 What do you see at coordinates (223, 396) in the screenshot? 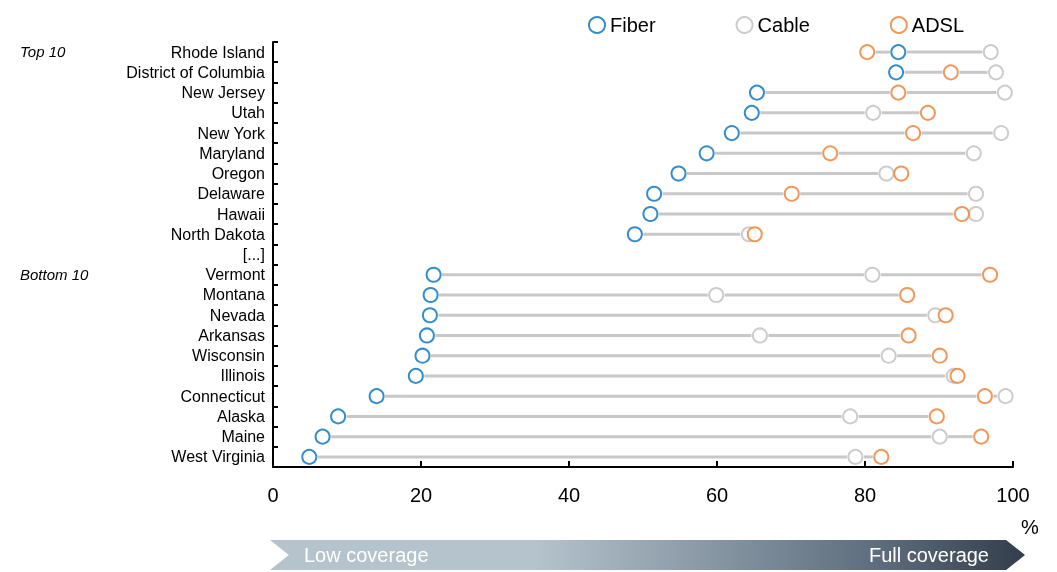
I see `y-tick-label: Connecticut` at bounding box center [223, 396].